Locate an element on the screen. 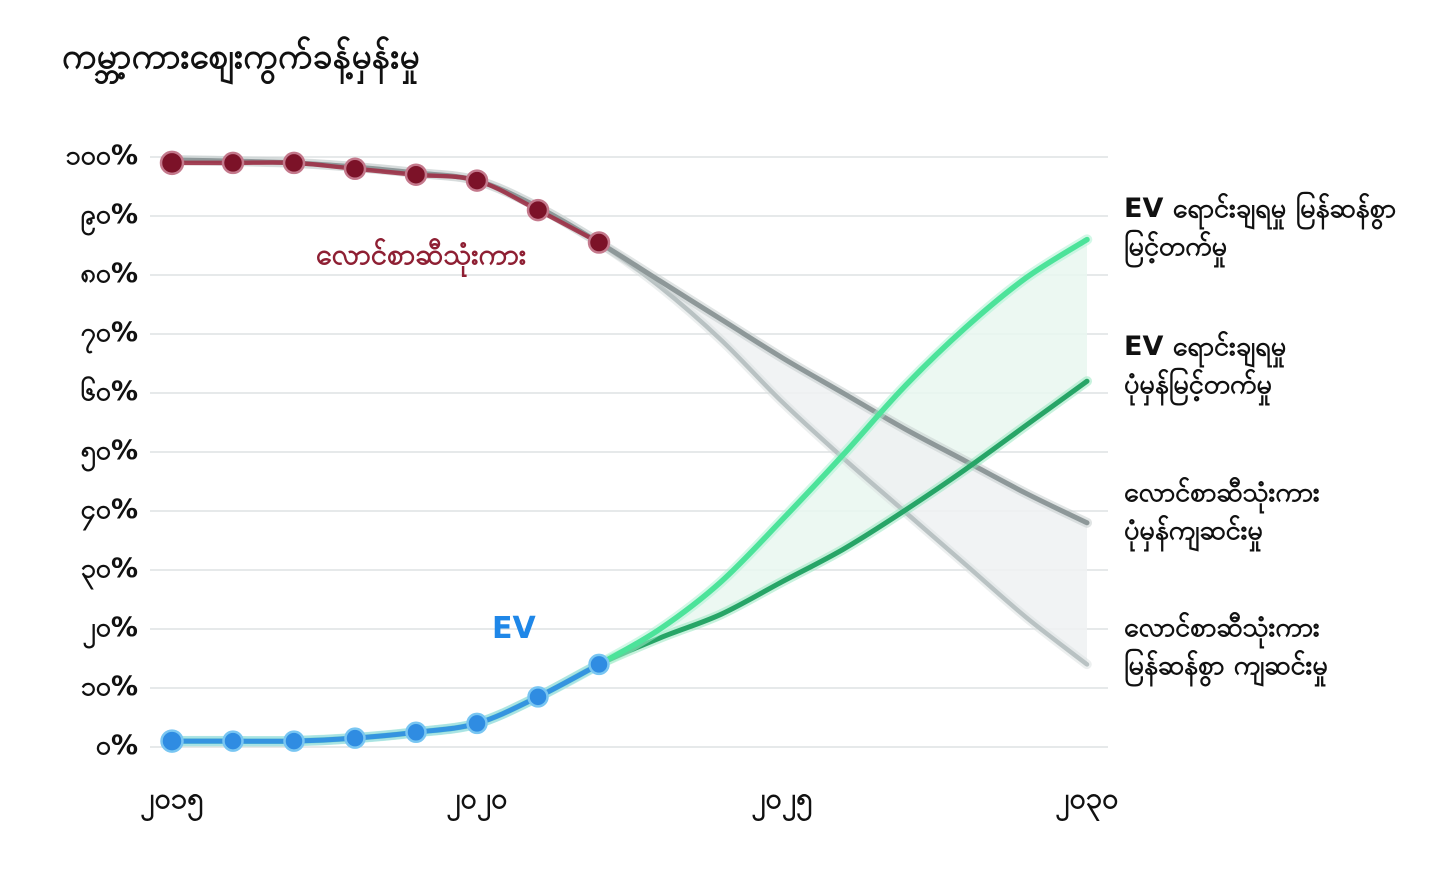 The height and width of the screenshot is (893, 1455). y-tick-label-0: ၀% is located at coordinates (116, 745).